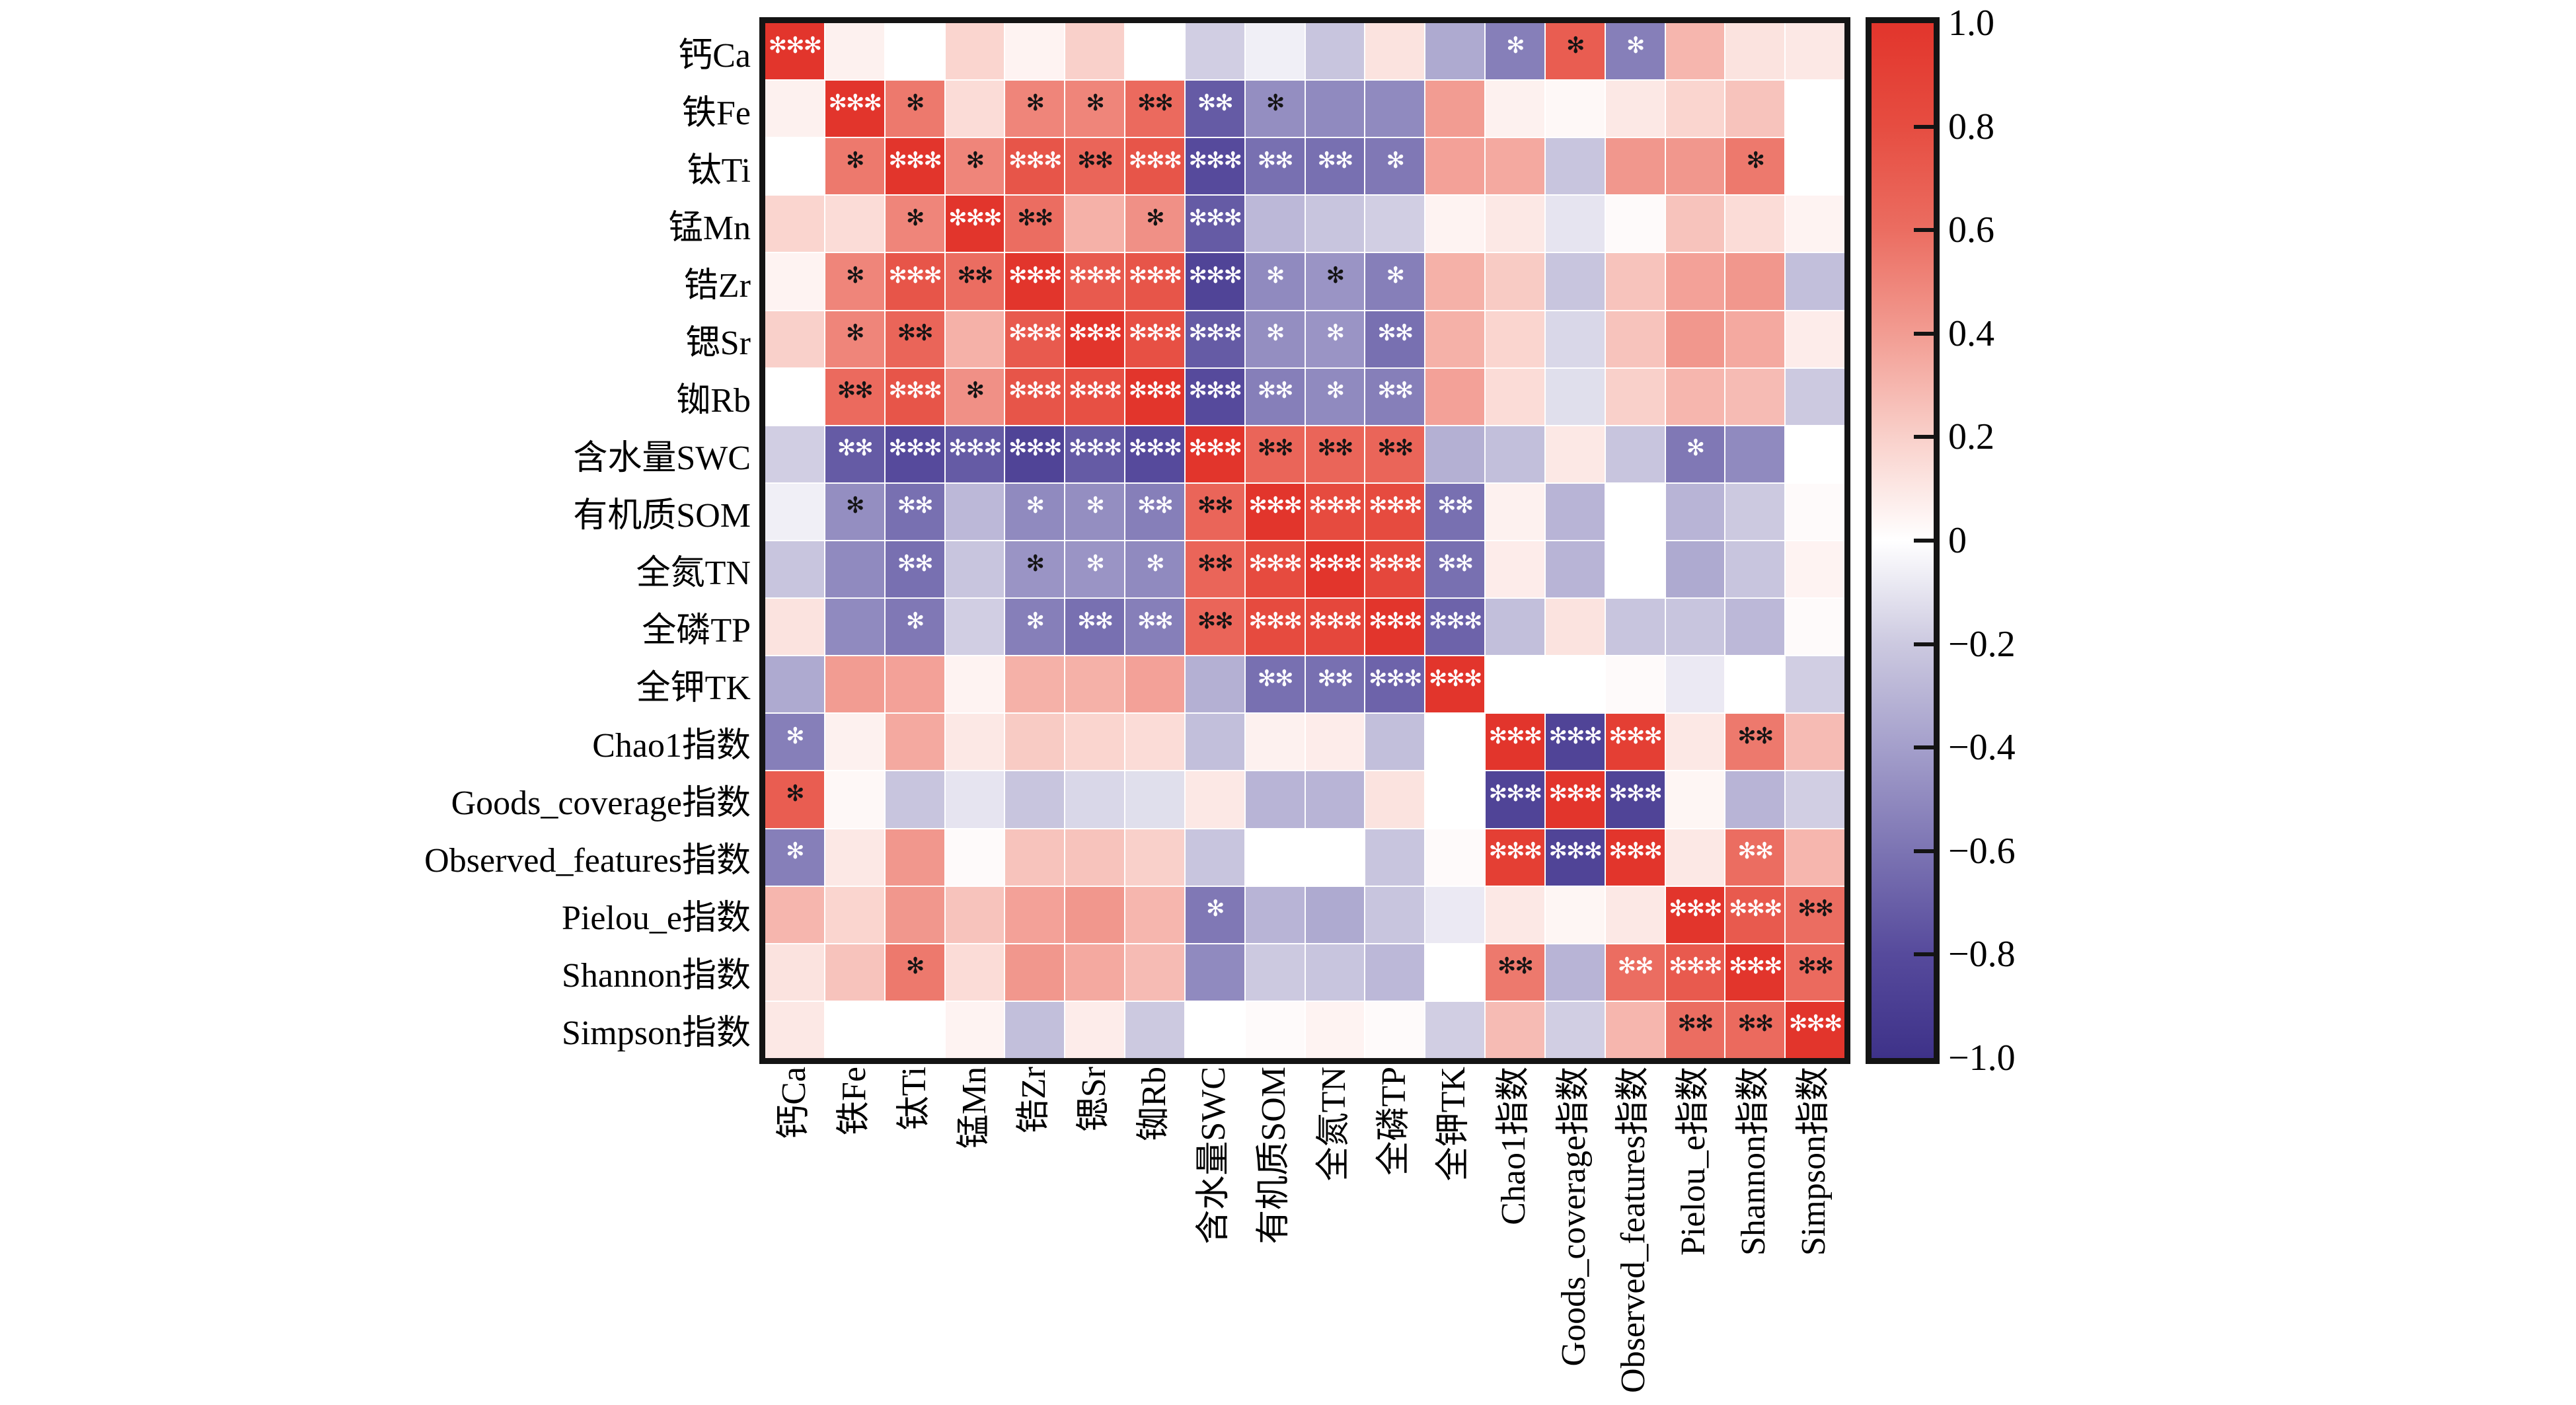  I want to click on row-label: 钙Ca, so click(714, 56).